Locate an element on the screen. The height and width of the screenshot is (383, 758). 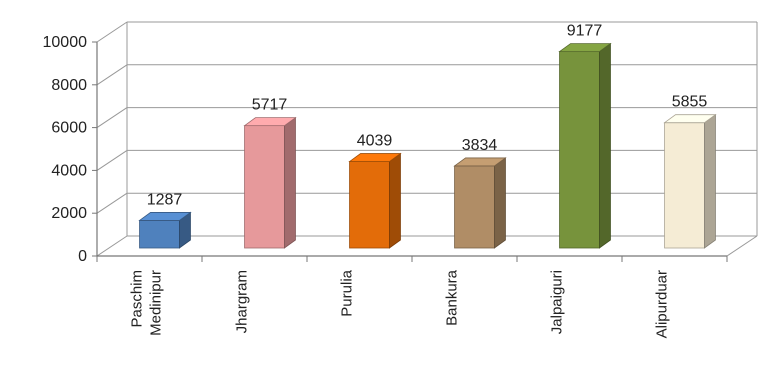
data-label: 3834 is located at coordinates (480, 145).